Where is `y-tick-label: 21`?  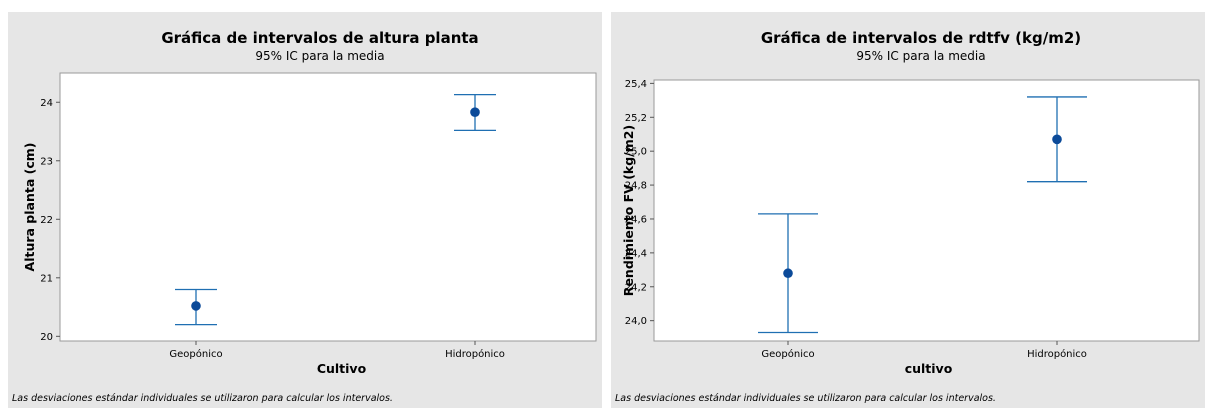
y-tick-label: 21 is located at coordinates (46, 278).